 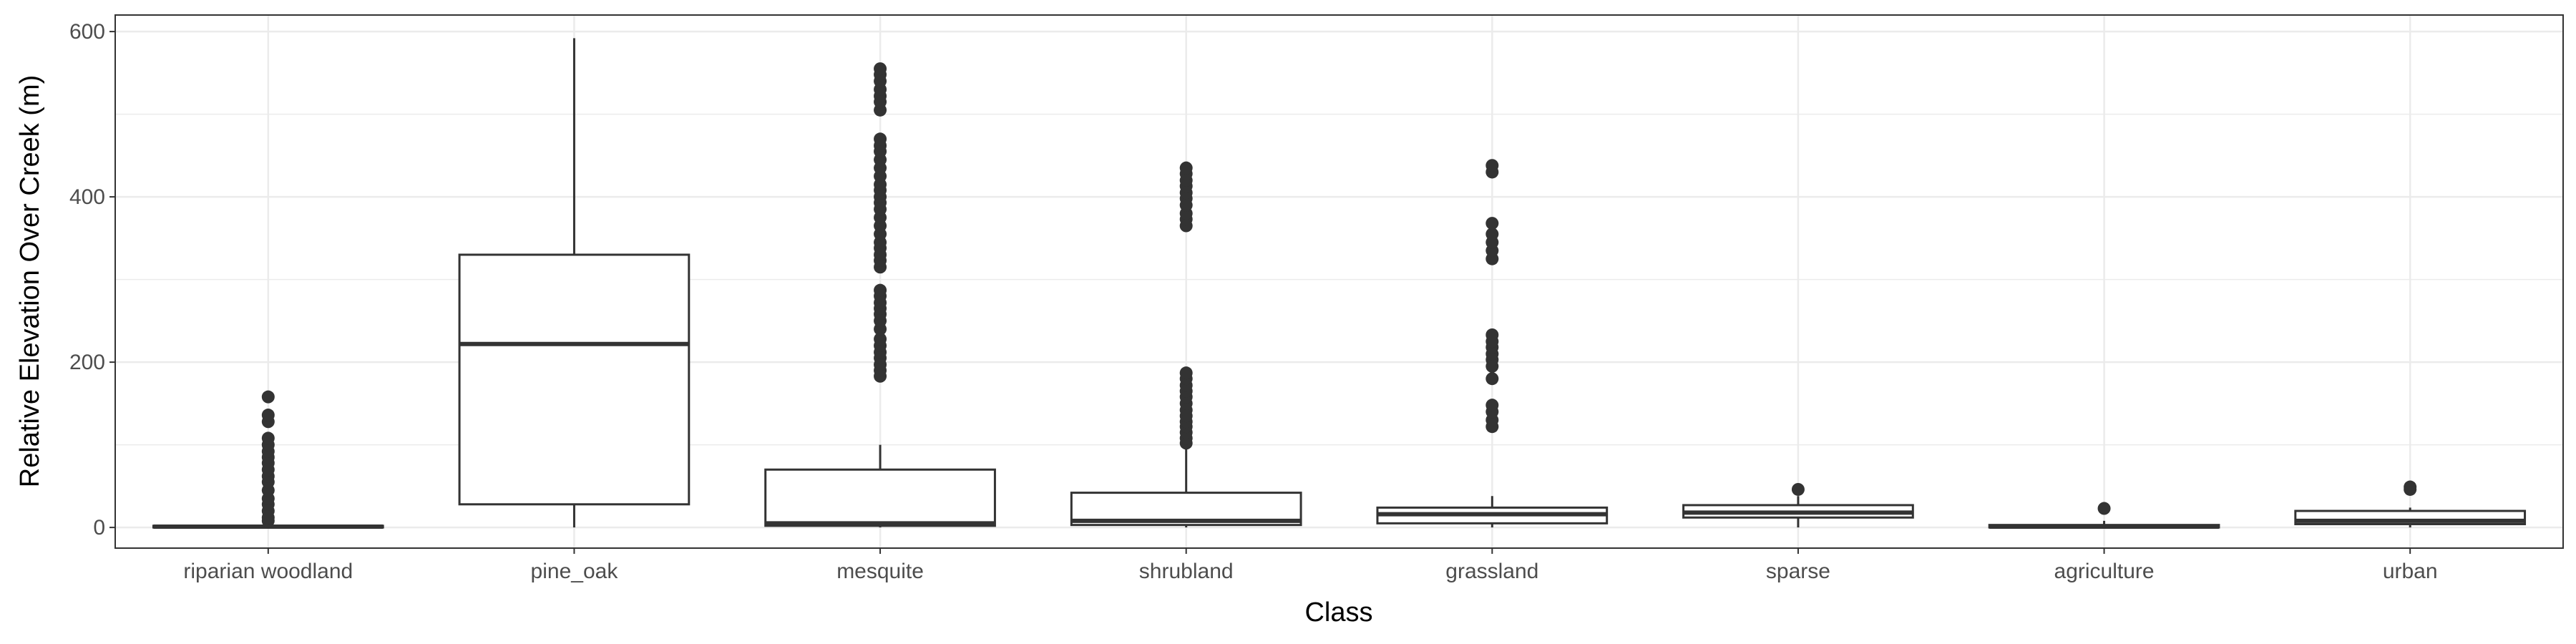 What do you see at coordinates (87, 197) in the screenshot?
I see `y-tick-label: 400` at bounding box center [87, 197].